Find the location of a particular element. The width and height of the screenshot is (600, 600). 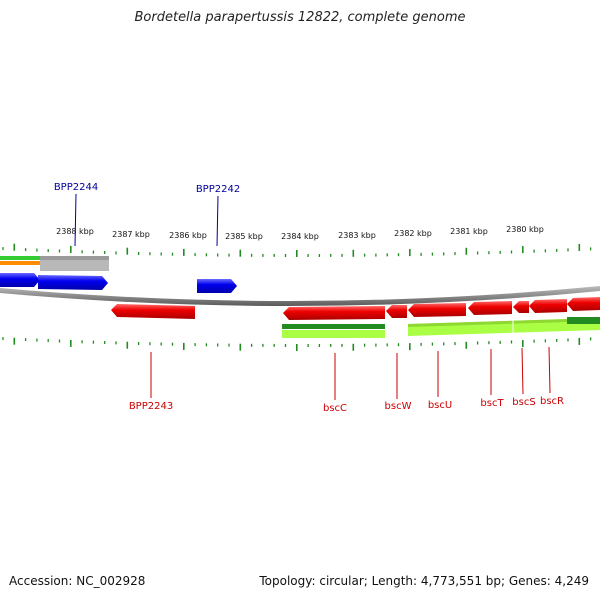

feature-light-green-shade is located at coordinates (504, 322).